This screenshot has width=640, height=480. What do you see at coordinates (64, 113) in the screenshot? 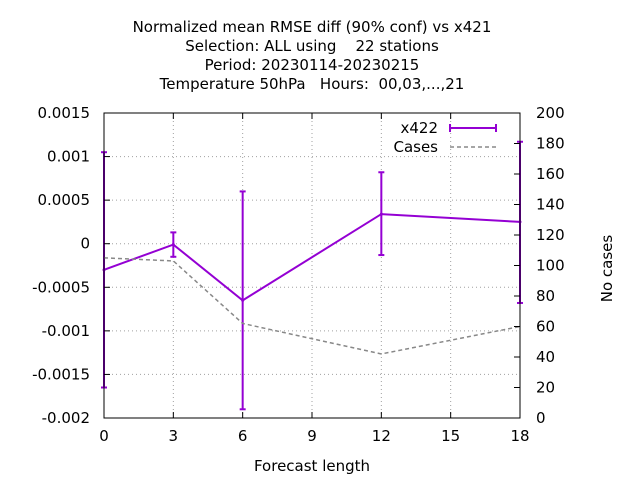
I see `y-tick-label: 0.0015` at bounding box center [64, 113].